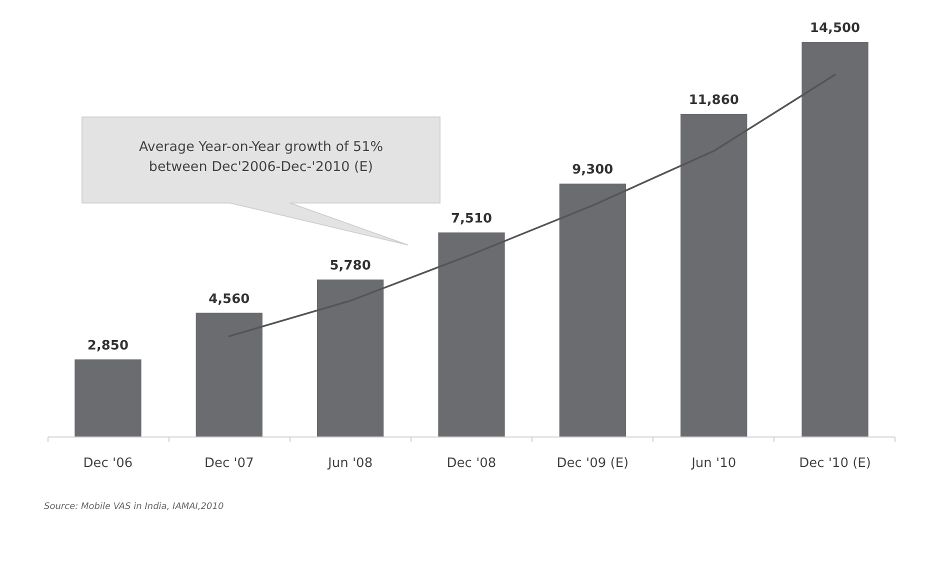  What do you see at coordinates (229, 463) in the screenshot?
I see `x-tick-label: Dec '07` at bounding box center [229, 463].